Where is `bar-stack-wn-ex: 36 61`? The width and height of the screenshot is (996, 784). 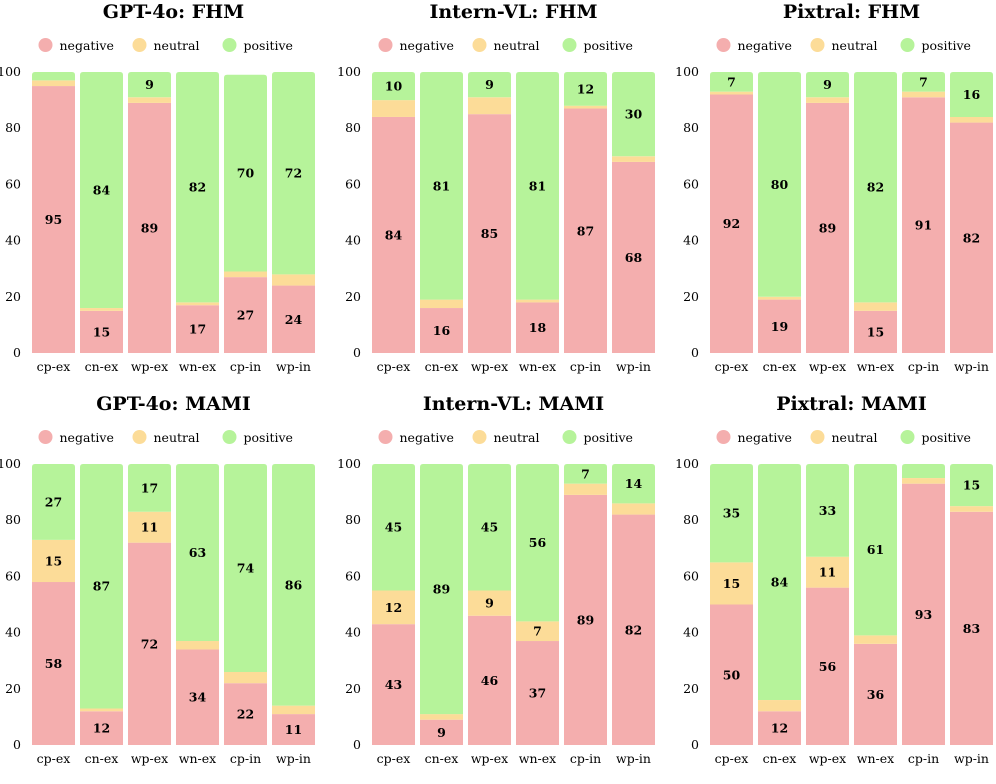
bar-stack-wn-ex: 36 61 is located at coordinates (875, 604).